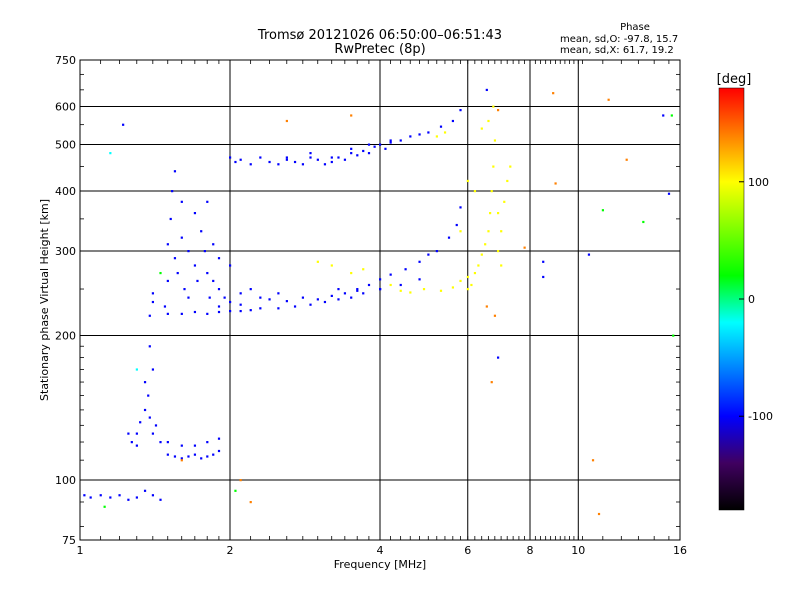  I want to click on x-tick-label: 16, so click(680, 550).